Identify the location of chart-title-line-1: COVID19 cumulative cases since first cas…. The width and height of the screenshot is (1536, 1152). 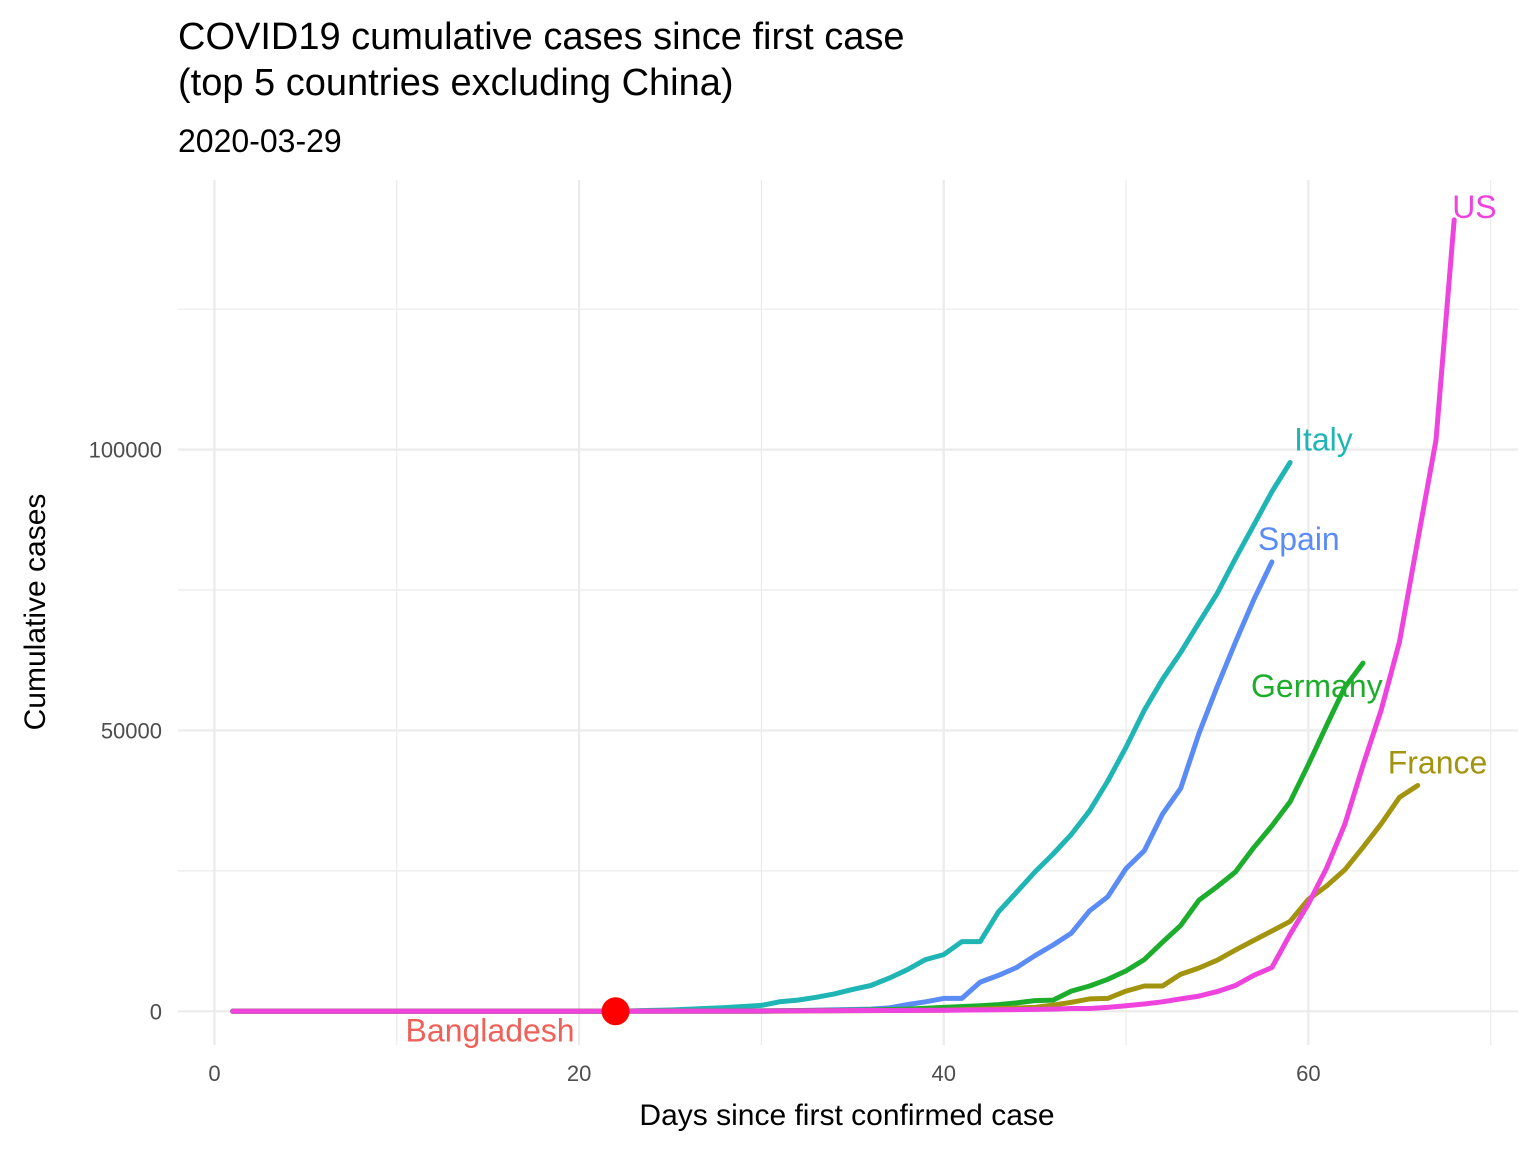
(541, 37).